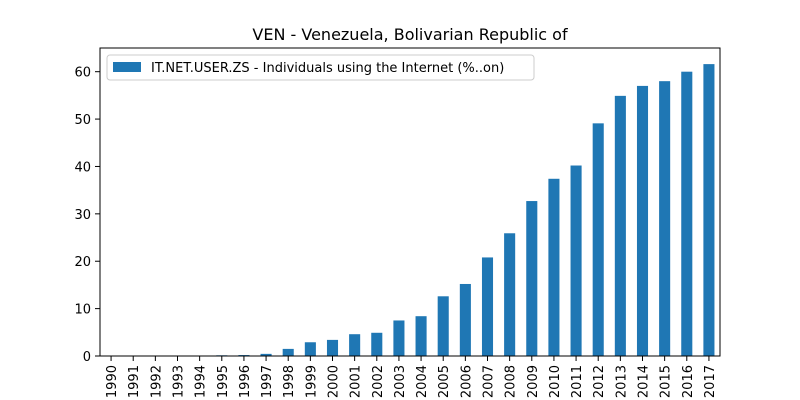 This screenshot has width=800, height=400. I want to click on x-tick-label: 2017, so click(710, 381).